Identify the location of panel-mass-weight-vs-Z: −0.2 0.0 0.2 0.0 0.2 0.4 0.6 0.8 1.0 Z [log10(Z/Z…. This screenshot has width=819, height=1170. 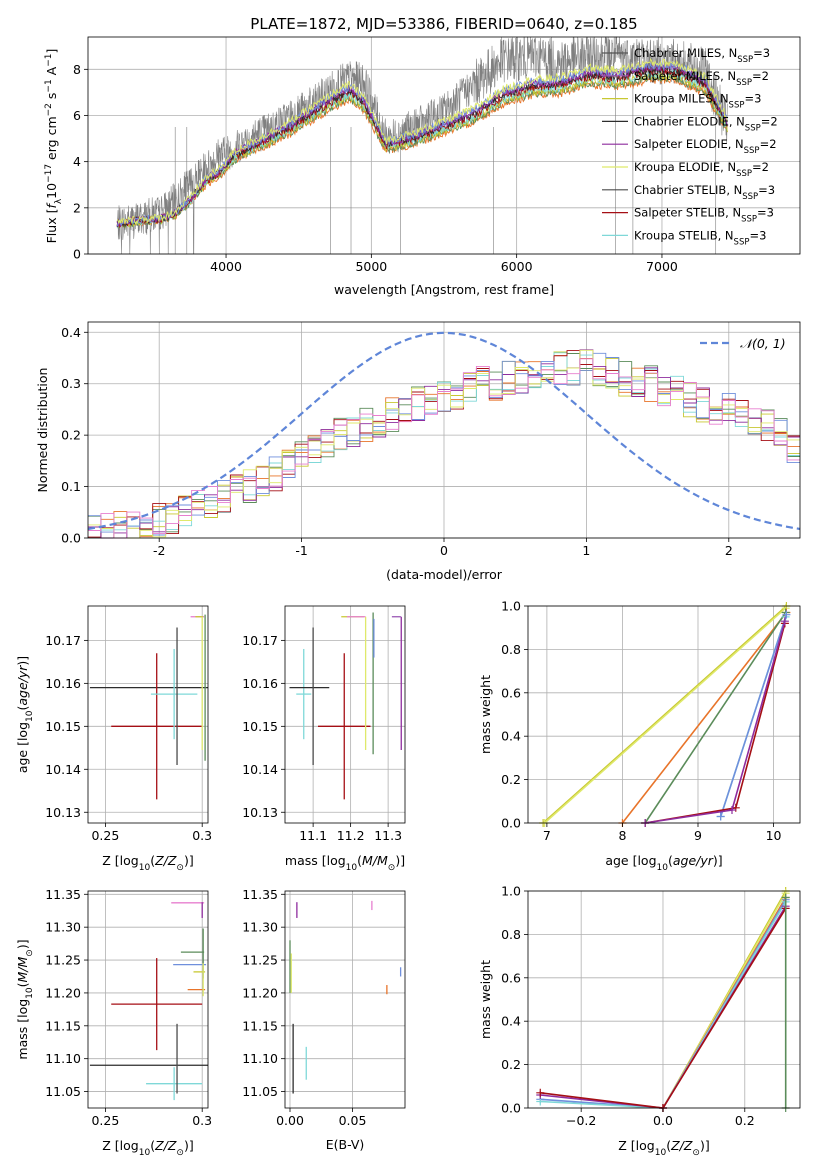
(639, 1021).